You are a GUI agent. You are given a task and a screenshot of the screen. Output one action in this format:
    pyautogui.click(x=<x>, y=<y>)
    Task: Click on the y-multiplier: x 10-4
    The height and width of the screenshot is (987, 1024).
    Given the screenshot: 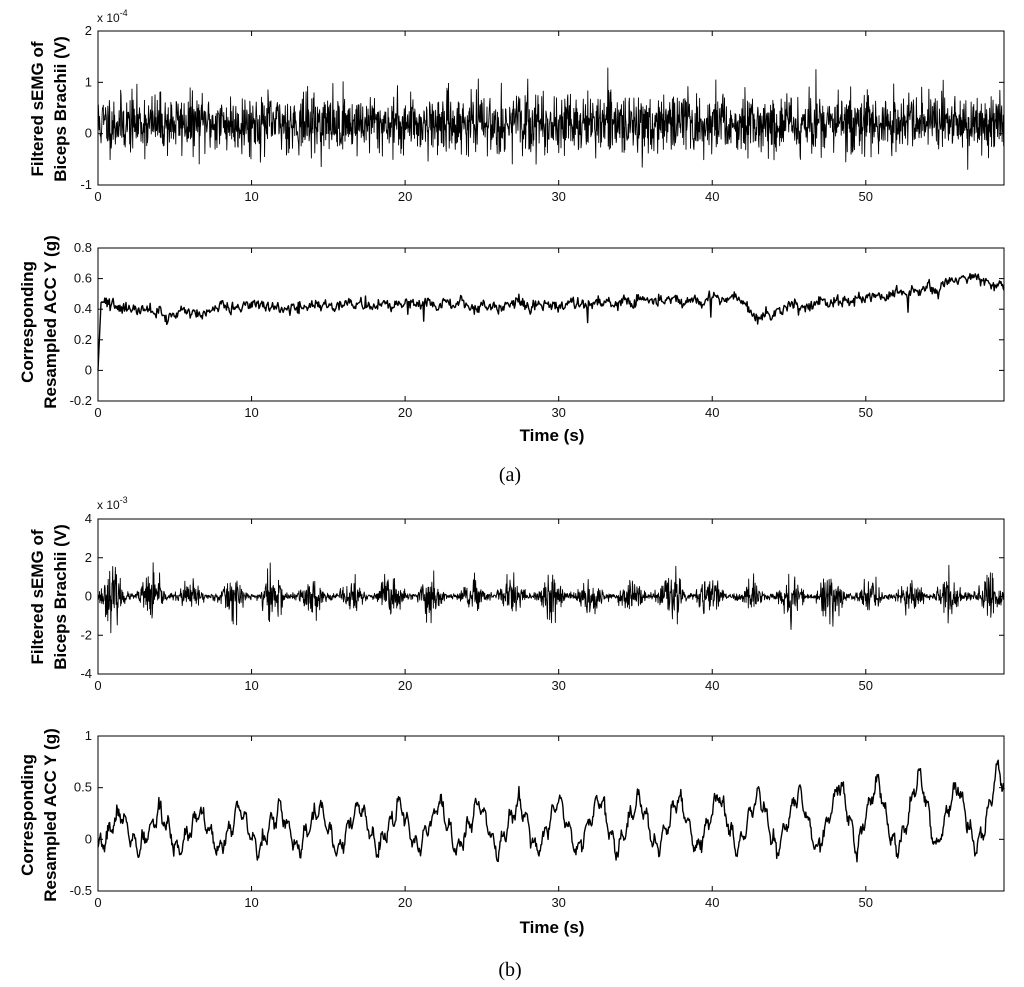 What is the action you would take?
    pyautogui.click(x=112, y=16)
    